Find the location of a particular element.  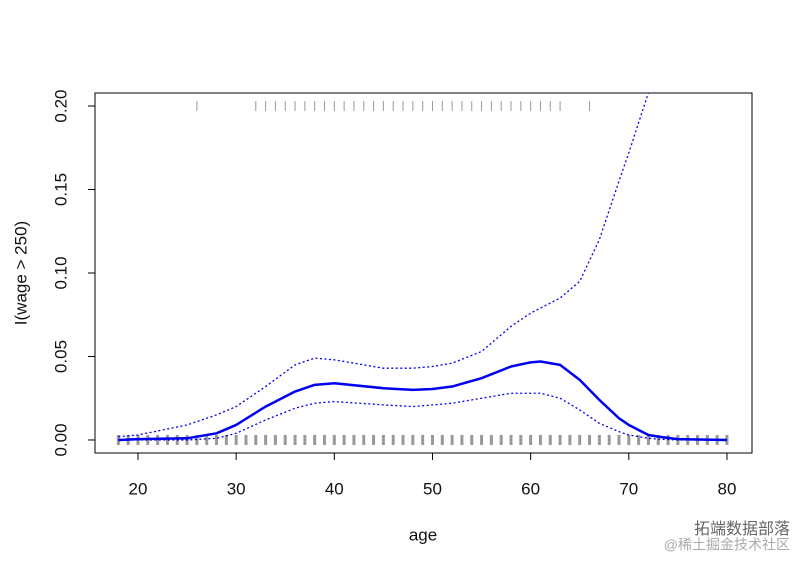

y-tick-label: 0.15 is located at coordinates (60, 189).